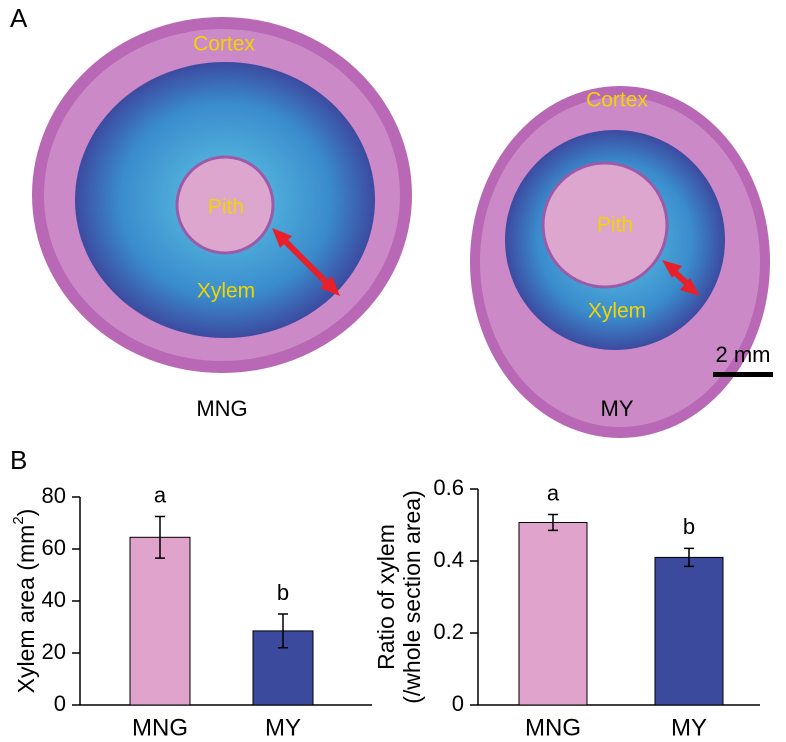 The height and width of the screenshot is (742, 786). I want to click on y-tick-label: 80, so click(54, 495).